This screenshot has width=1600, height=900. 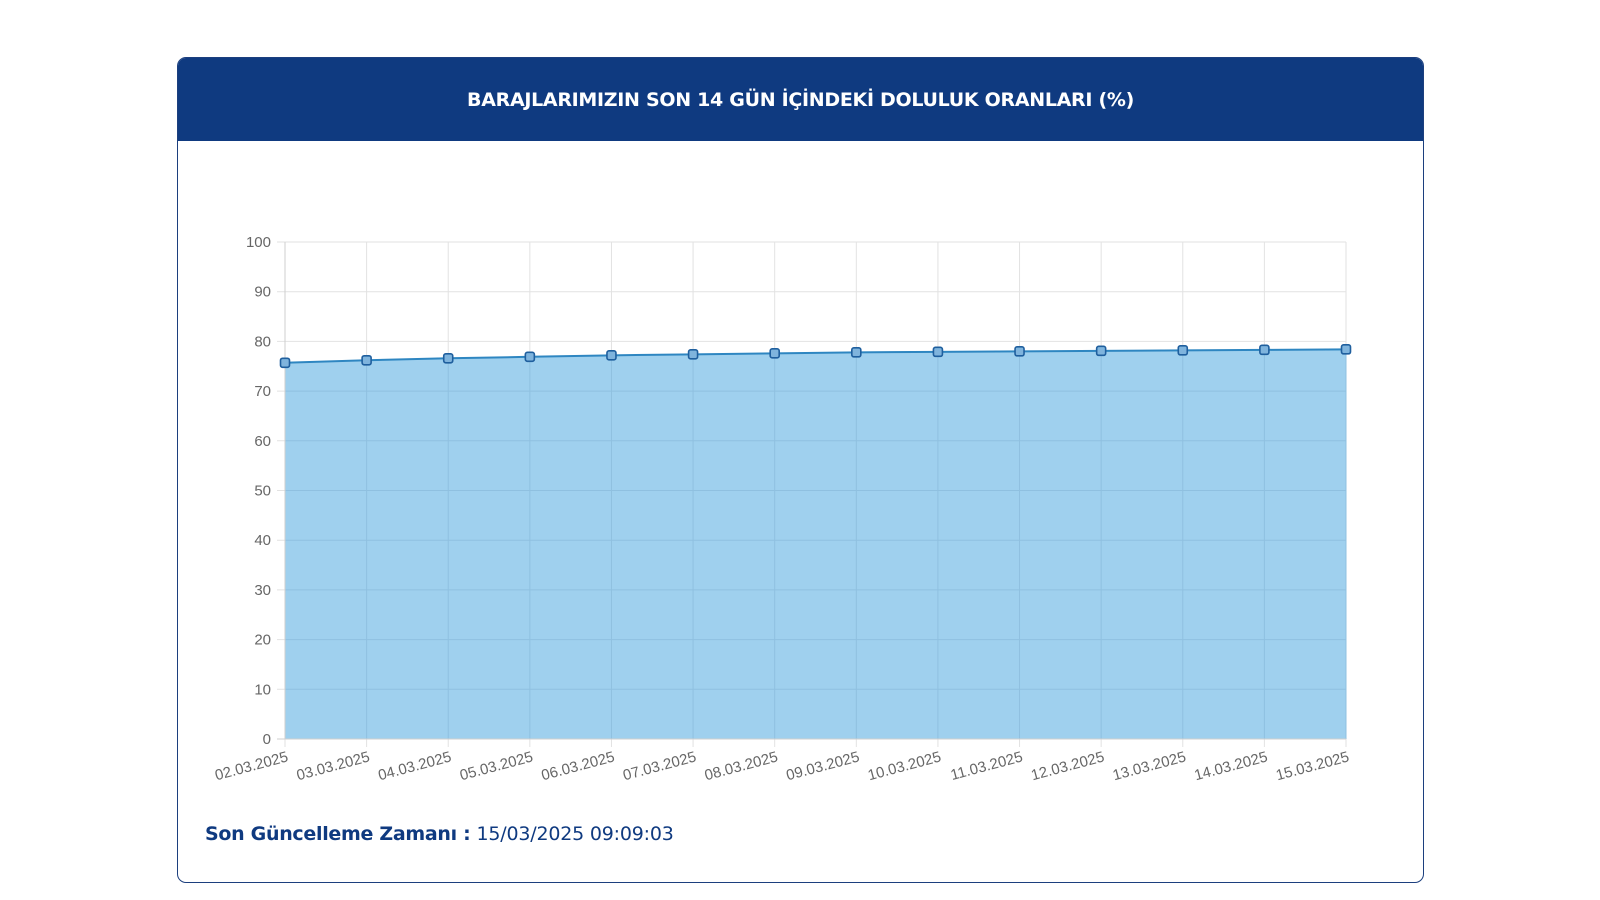 I want to click on series-line, so click(x=815, y=356).